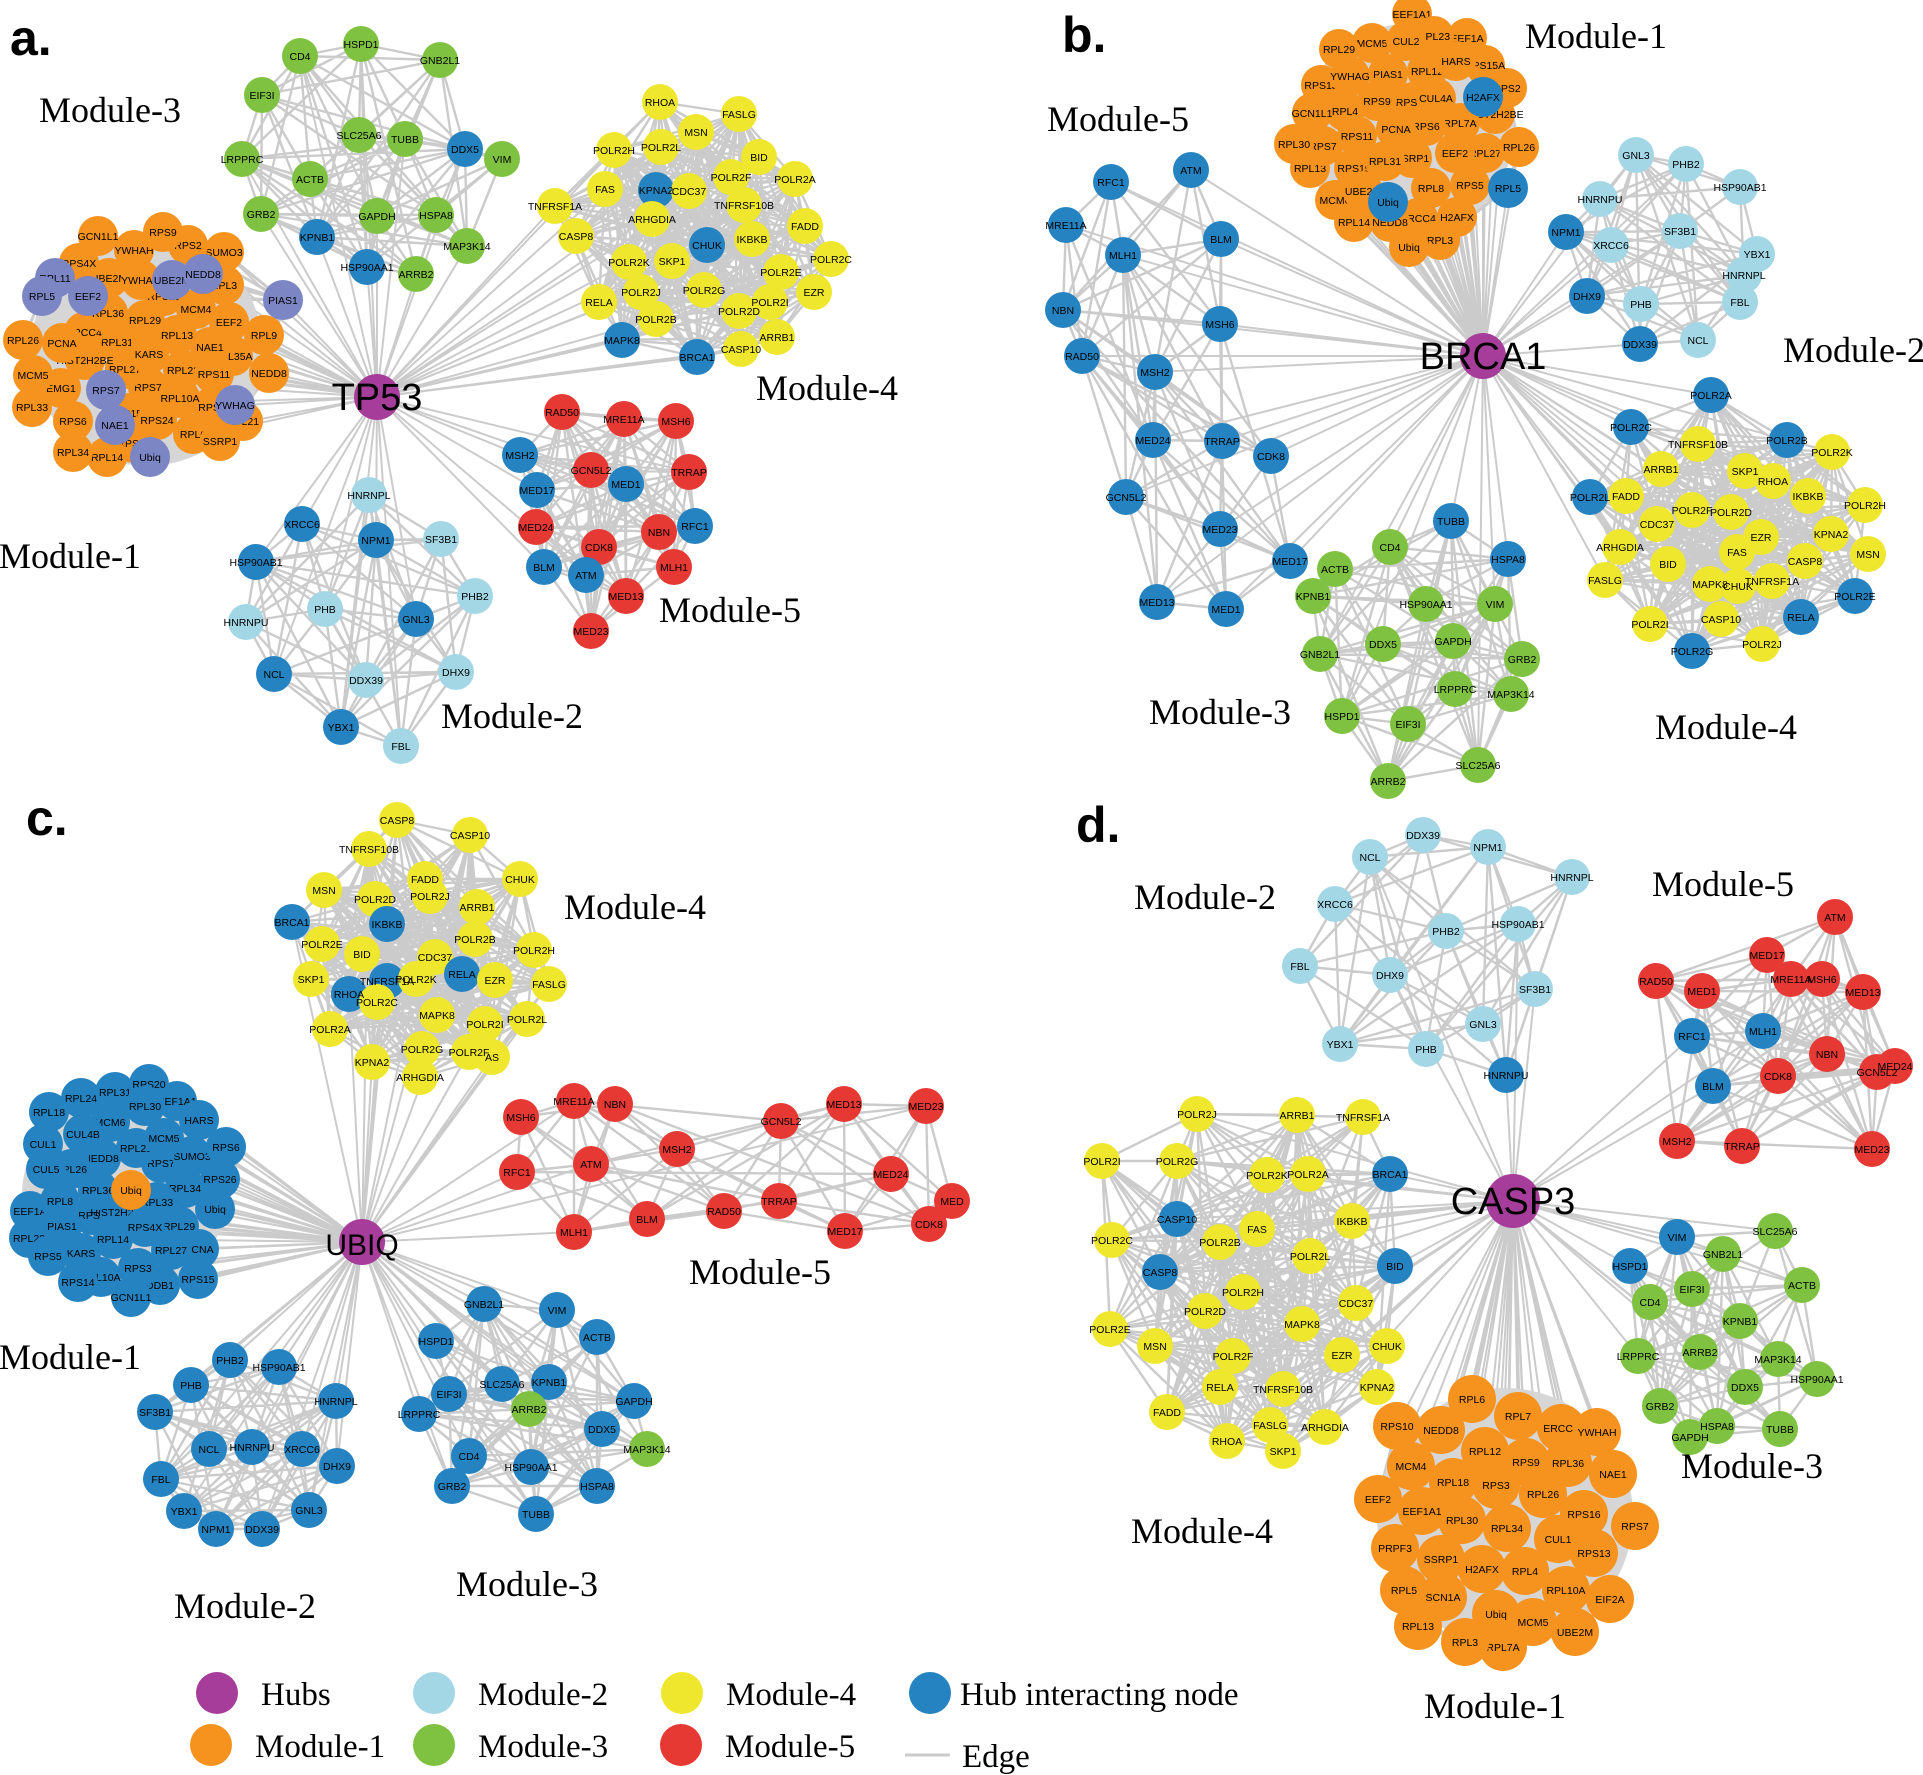 Image resolution: width=1923 pixels, height=1775 pixels. Describe the element at coordinates (1731, 513) in the screenshot. I see `svg-text: POLR2D` at that location.